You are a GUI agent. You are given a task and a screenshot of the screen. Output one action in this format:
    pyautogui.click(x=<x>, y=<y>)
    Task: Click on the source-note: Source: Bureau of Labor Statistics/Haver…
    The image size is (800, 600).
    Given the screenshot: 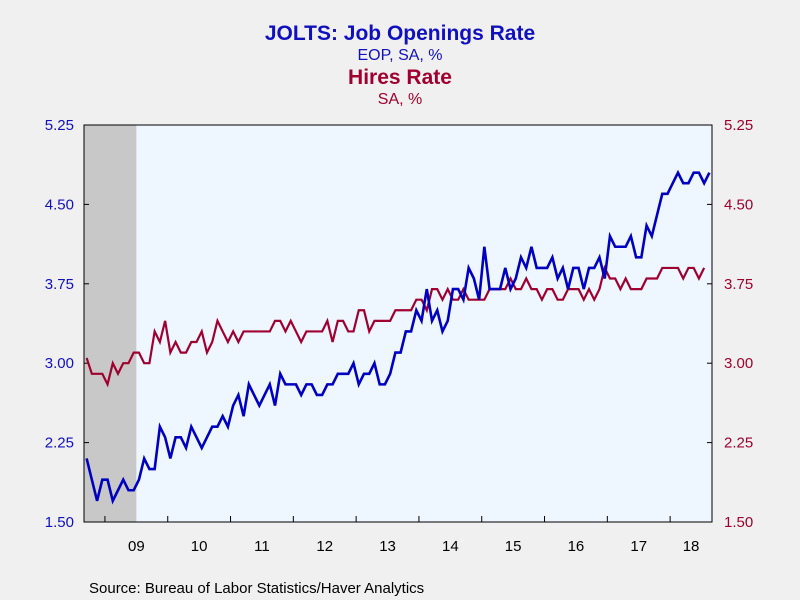 What is the action you would take?
    pyautogui.click(x=256, y=588)
    